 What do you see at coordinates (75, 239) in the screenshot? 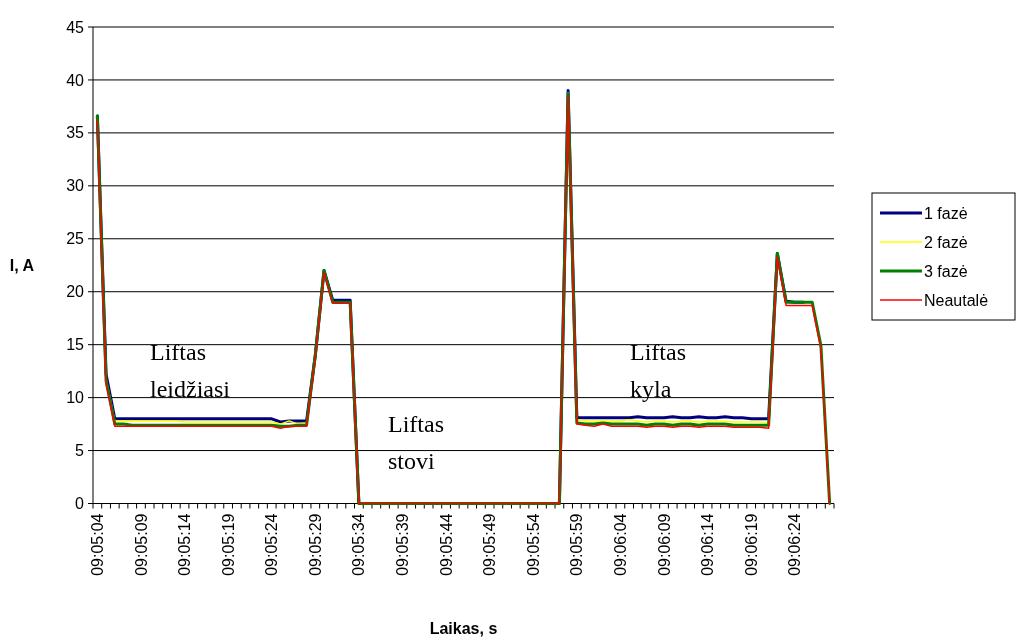
I see `y-tick-label: 25` at bounding box center [75, 239].